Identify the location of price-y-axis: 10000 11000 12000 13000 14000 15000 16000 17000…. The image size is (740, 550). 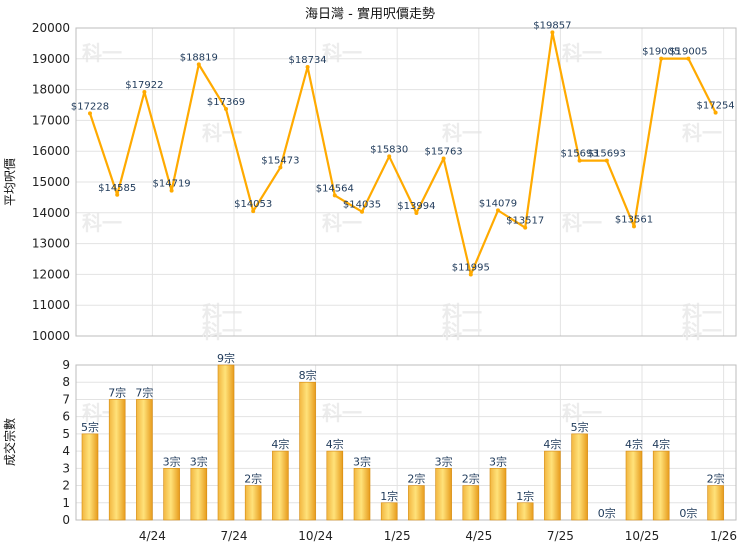
(51, 182).